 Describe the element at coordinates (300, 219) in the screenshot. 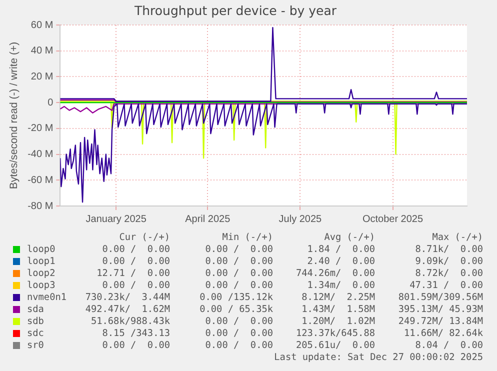

I see `x-tick-label: July 2025` at that location.